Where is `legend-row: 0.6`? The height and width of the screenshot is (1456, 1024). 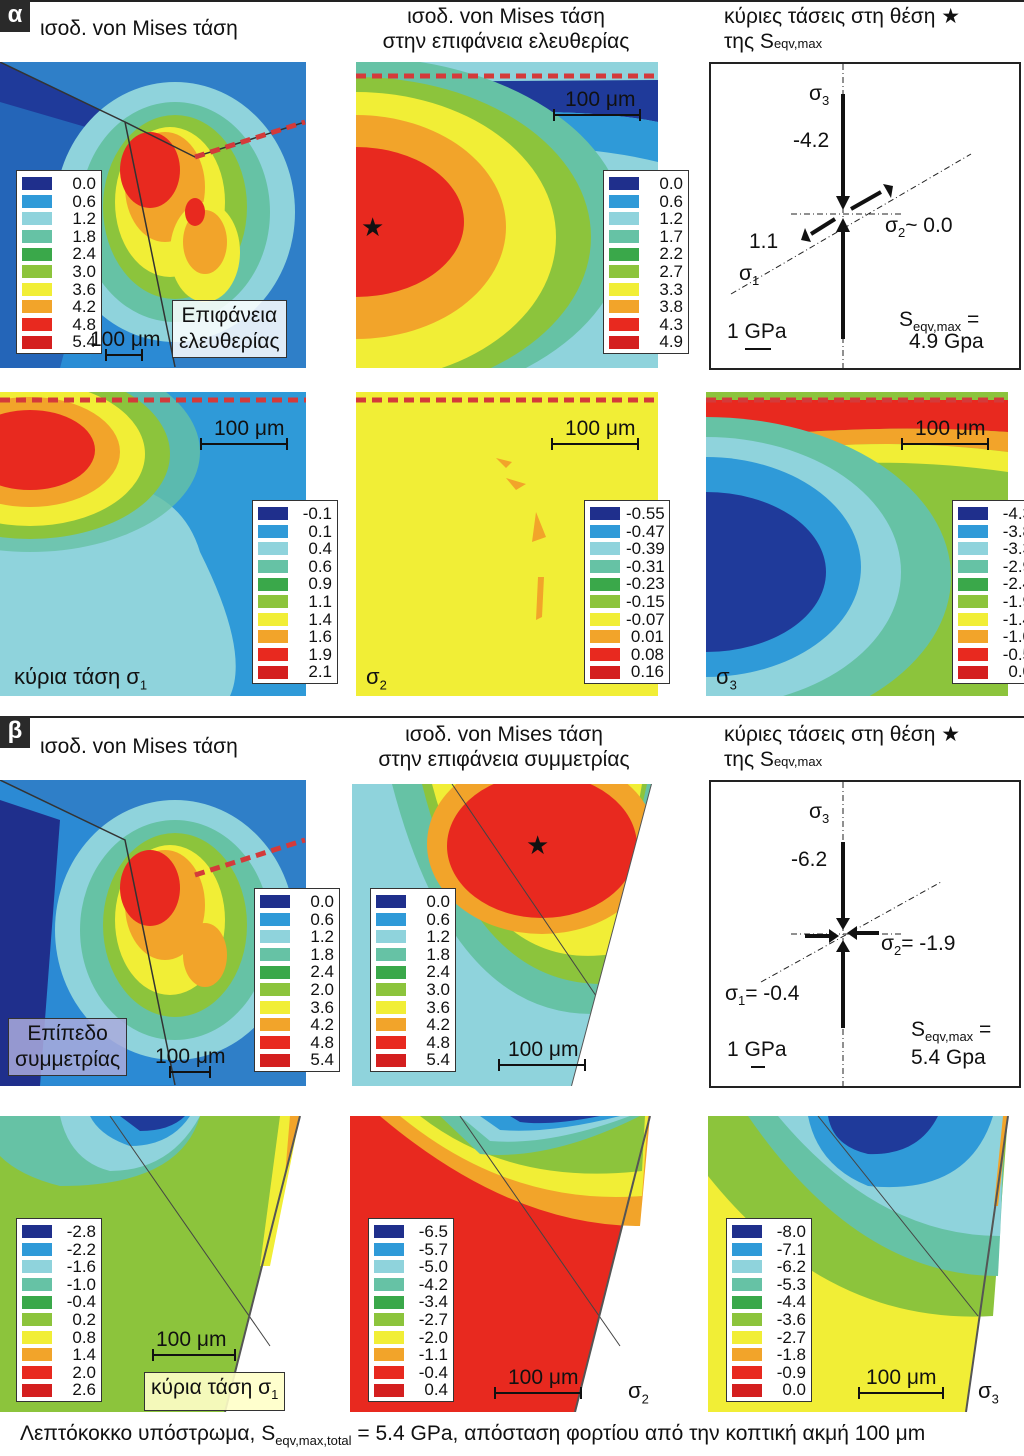 legend-row: 0.6 is located at coordinates (413, 919).